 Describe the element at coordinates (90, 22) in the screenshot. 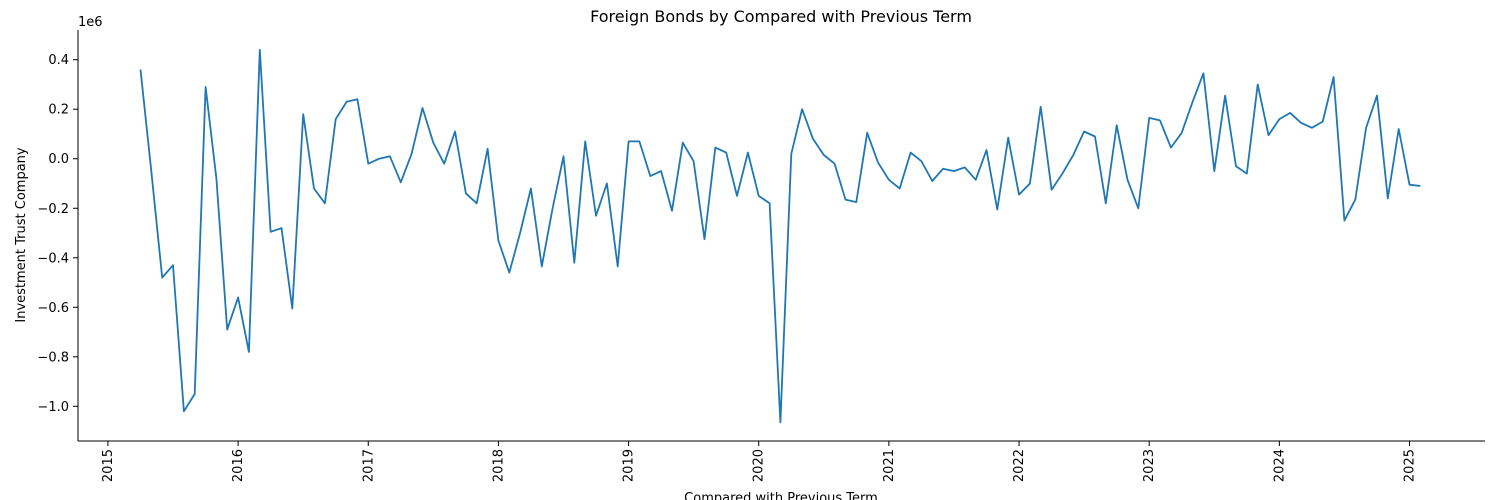

I see `y-axis-offset-label: 1e6` at that location.